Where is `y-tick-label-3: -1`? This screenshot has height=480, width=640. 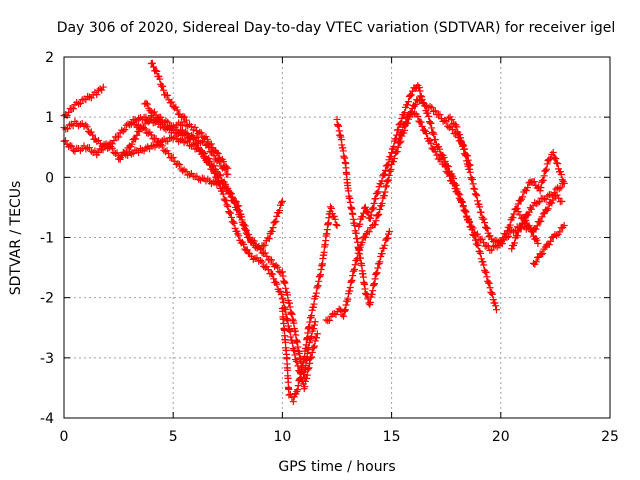 y-tick-label-3: -1 is located at coordinates (47, 239).